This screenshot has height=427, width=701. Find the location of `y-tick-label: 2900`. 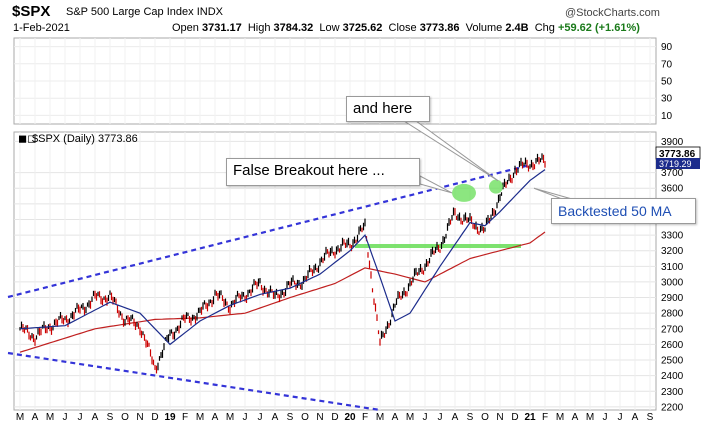

y-tick-label: 2900 is located at coordinates (672, 298).